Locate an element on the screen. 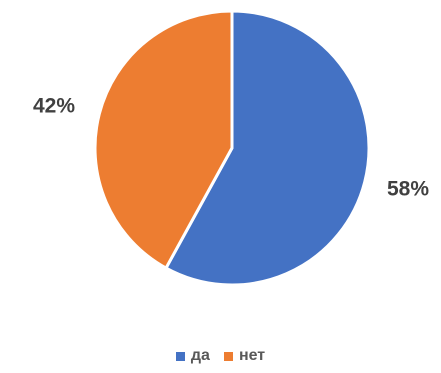 This screenshot has width=441, height=373. legend-label-da: да is located at coordinates (200, 355).